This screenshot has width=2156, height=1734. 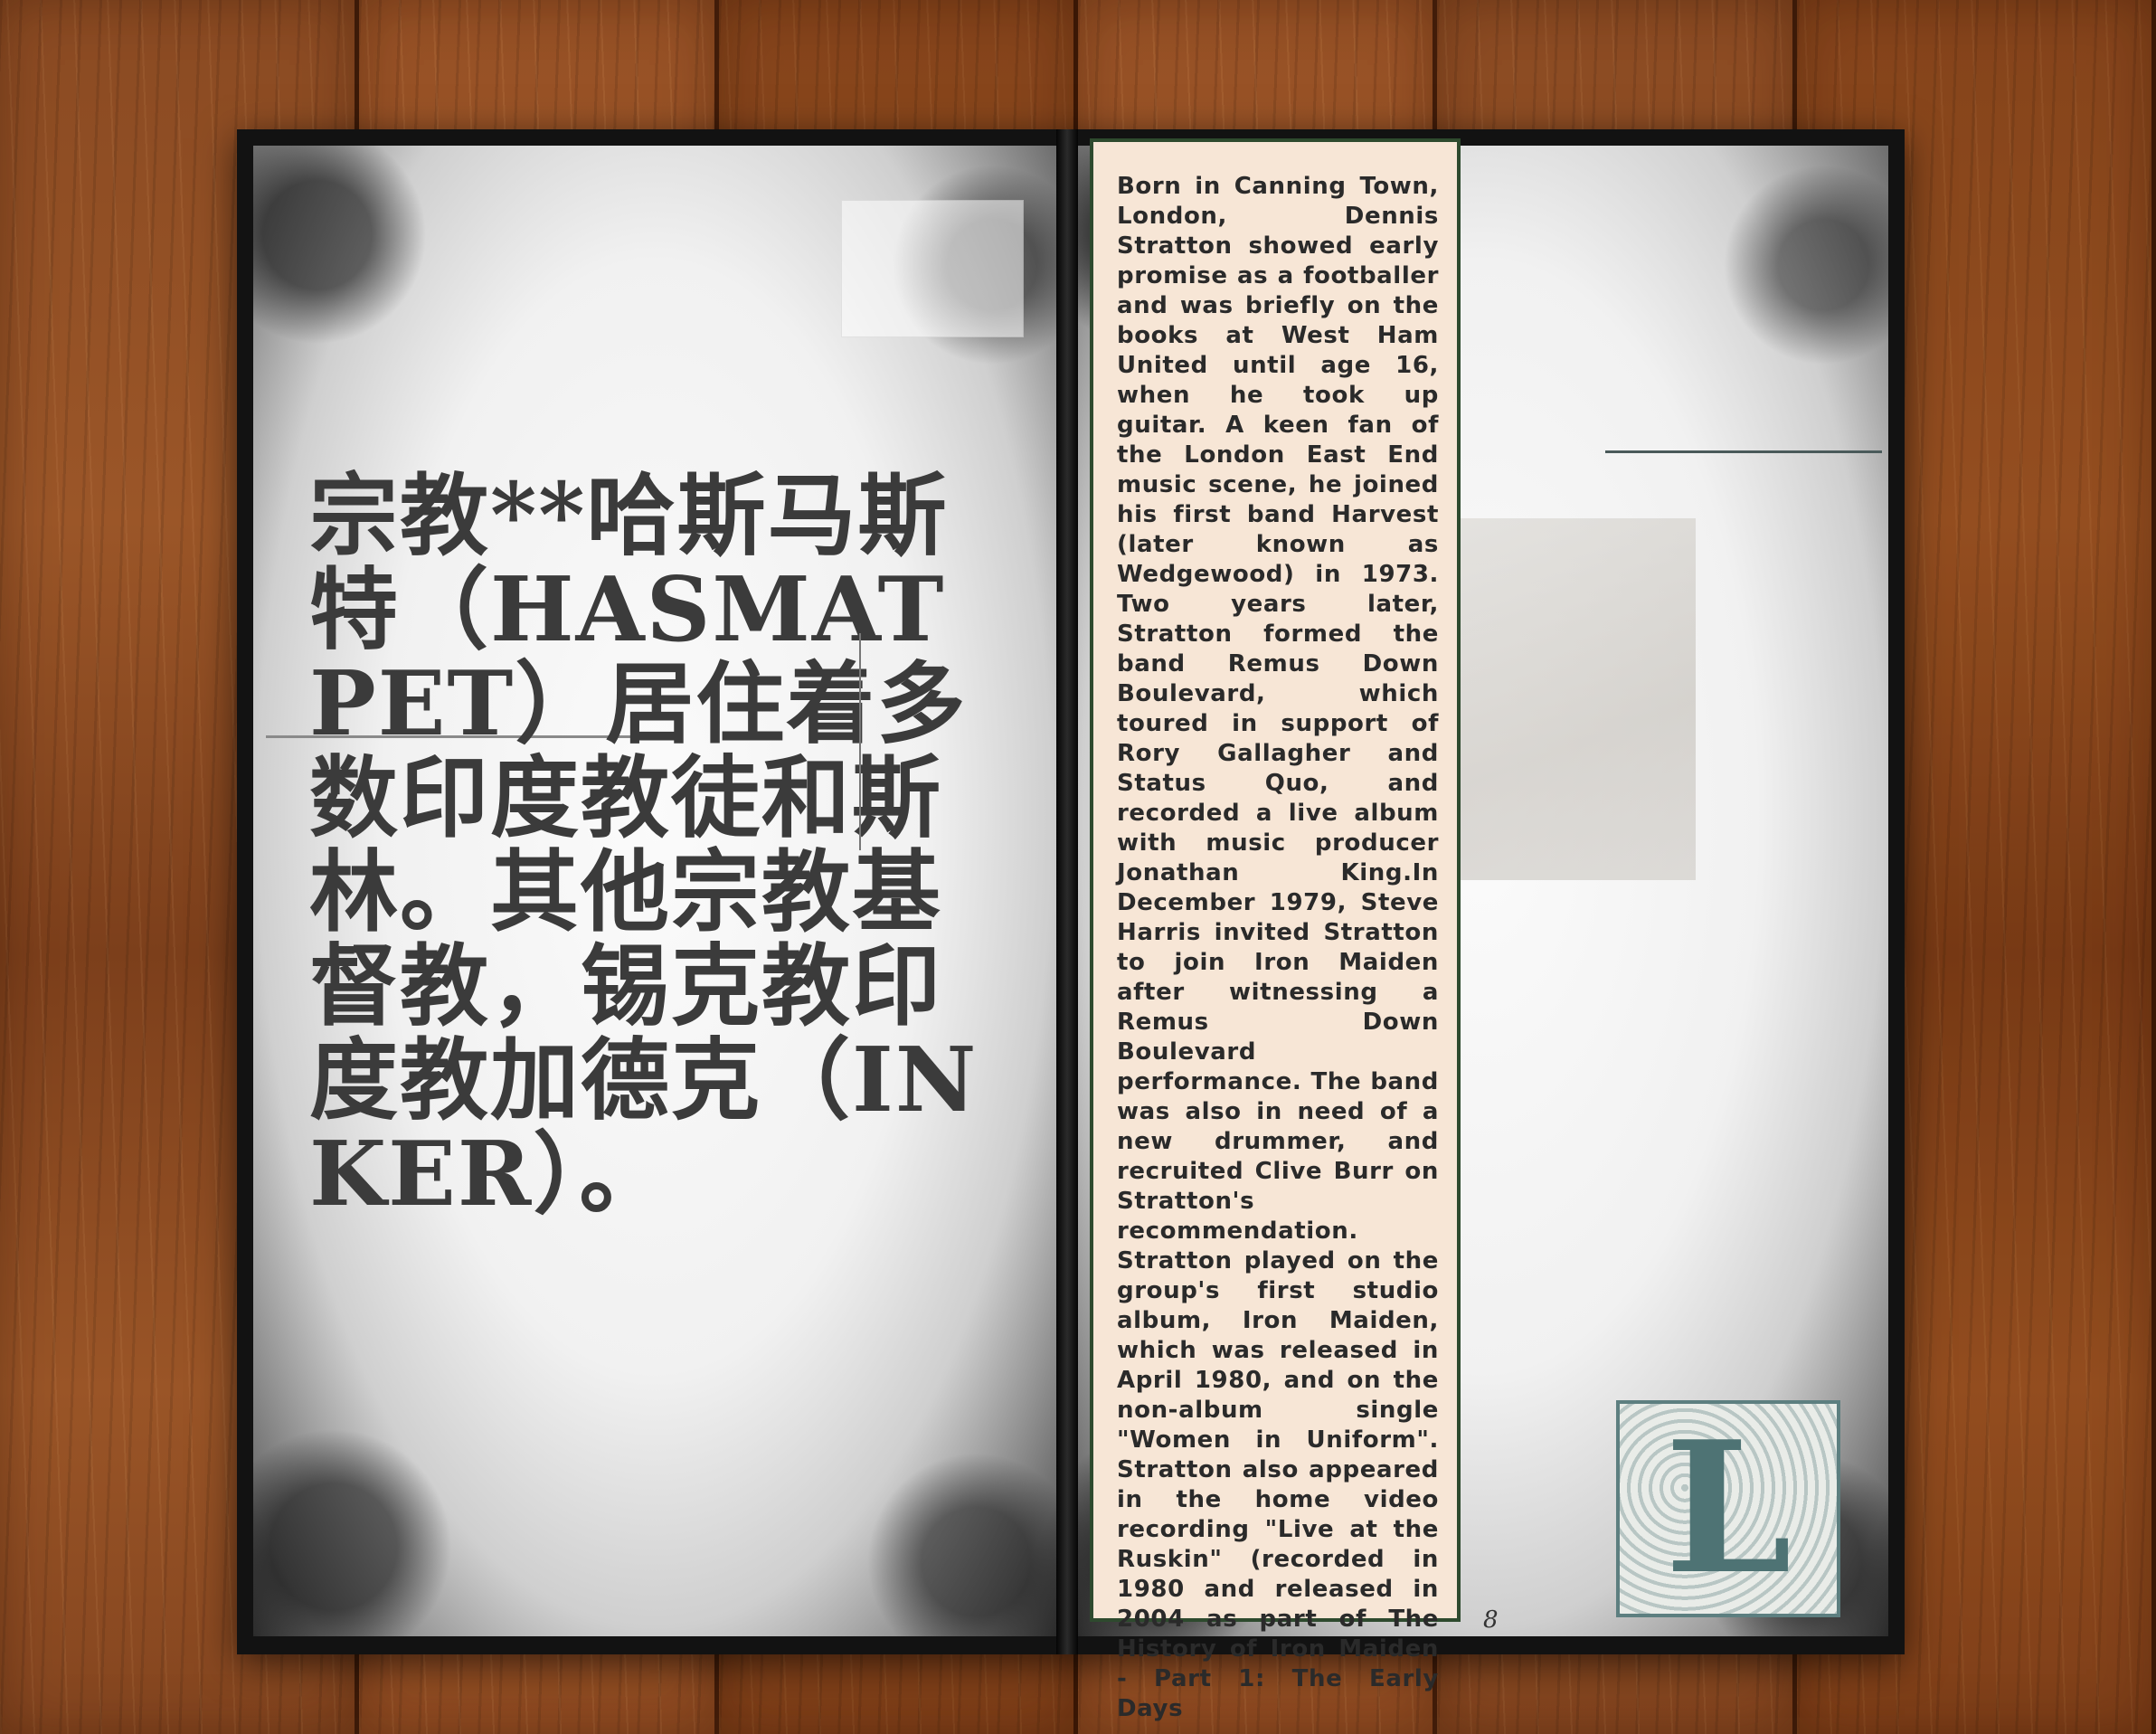 What do you see at coordinates (932, 268) in the screenshot?
I see `torn-paper` at bounding box center [932, 268].